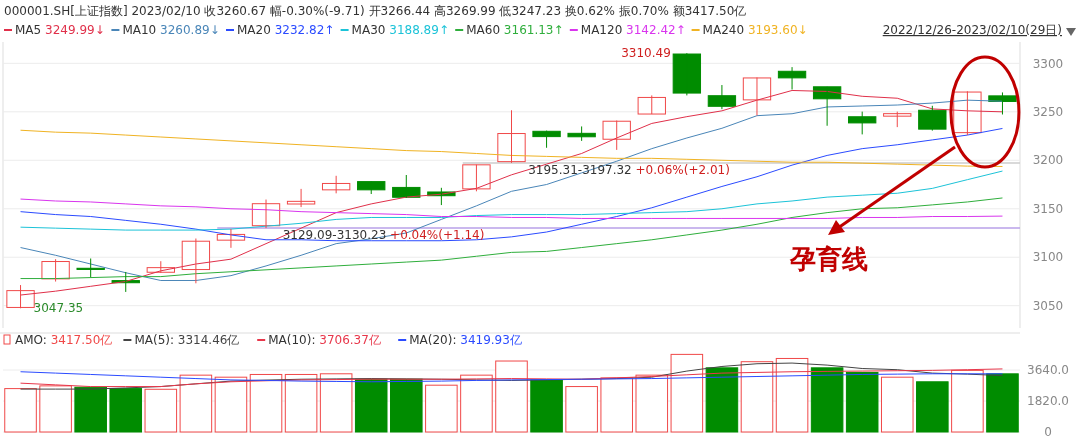  Describe the element at coordinates (1048, 257) in the screenshot. I see `y-tick-label: 3100` at that location.